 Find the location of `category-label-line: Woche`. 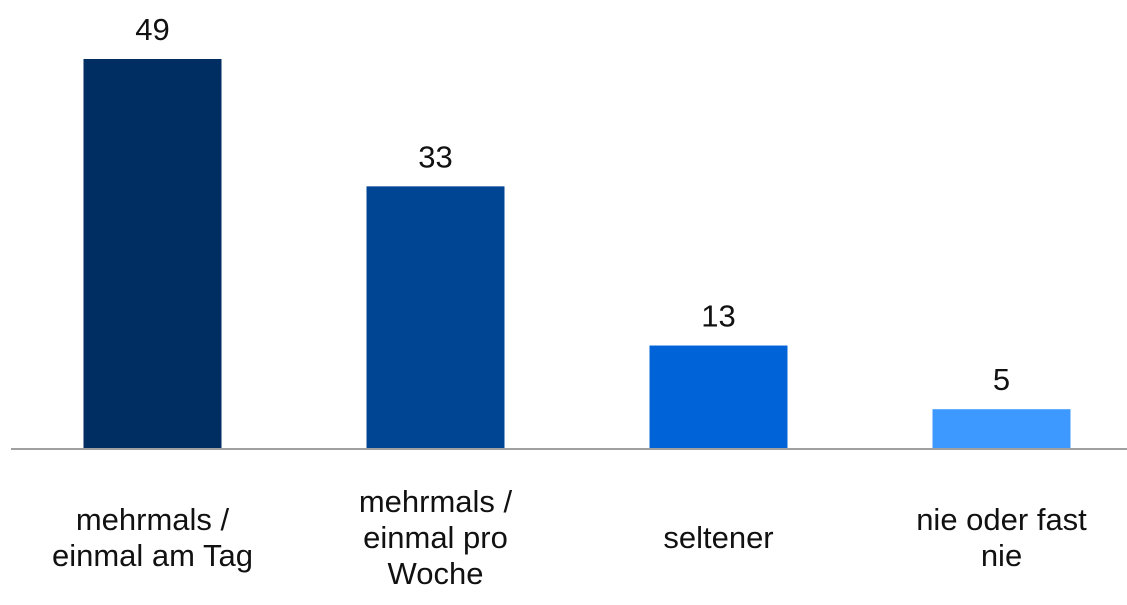

category-label-line: Woche is located at coordinates (436, 573).